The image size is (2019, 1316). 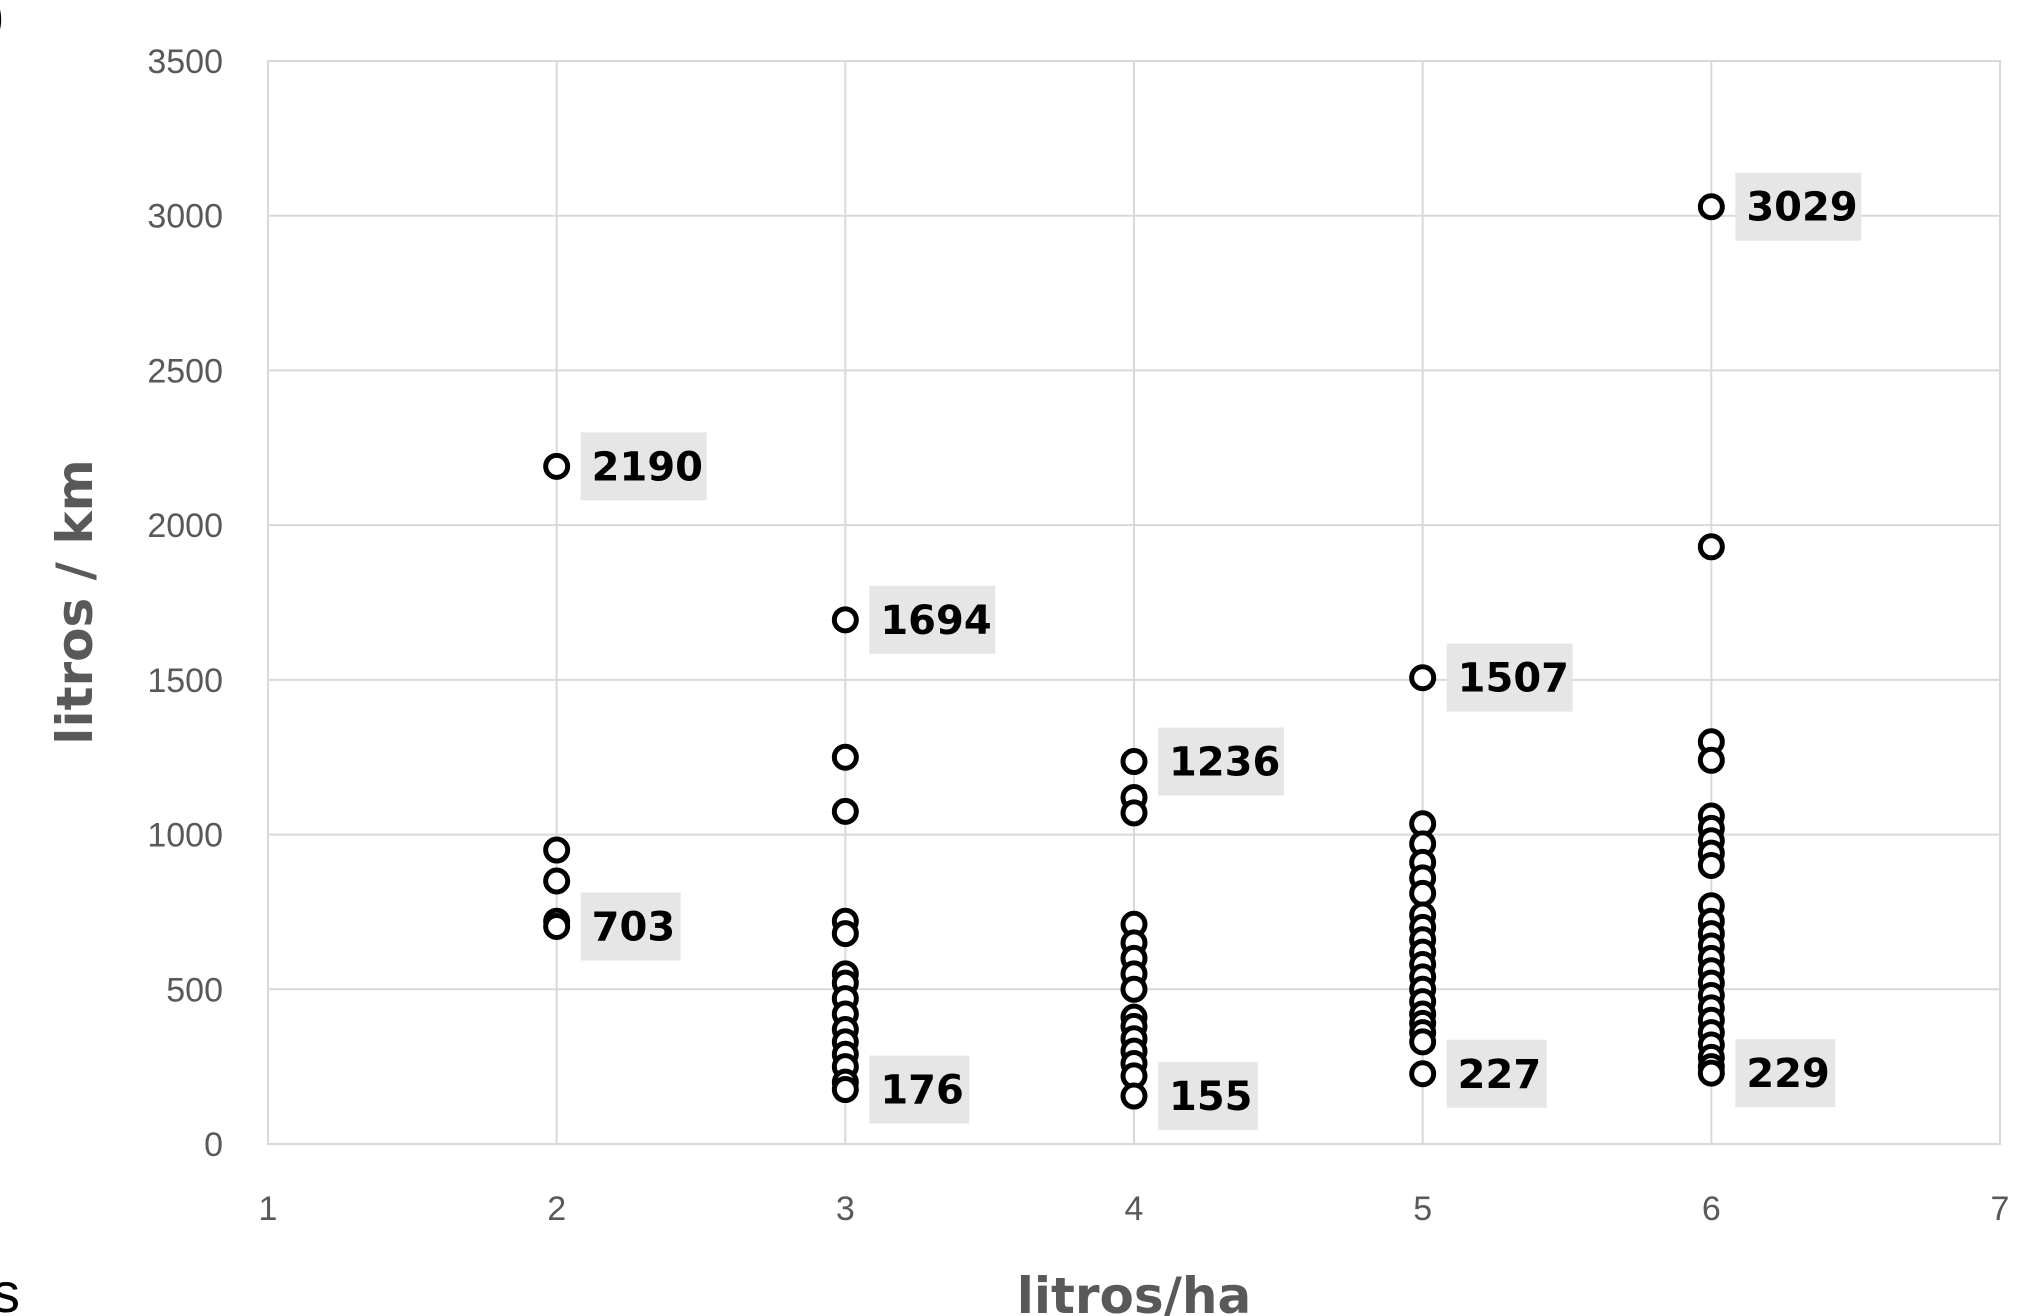 I want to click on data-label: 176, so click(x=922, y=1091).